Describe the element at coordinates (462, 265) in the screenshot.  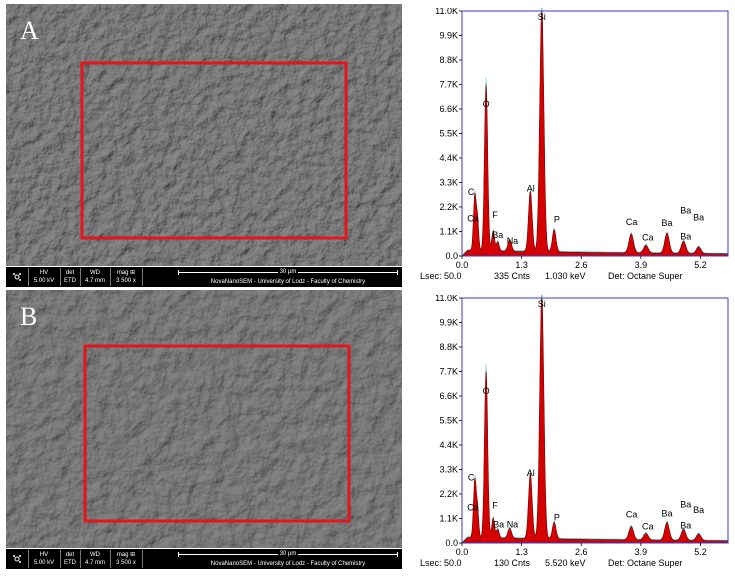
I see `x-tick-label: 0.0` at that location.